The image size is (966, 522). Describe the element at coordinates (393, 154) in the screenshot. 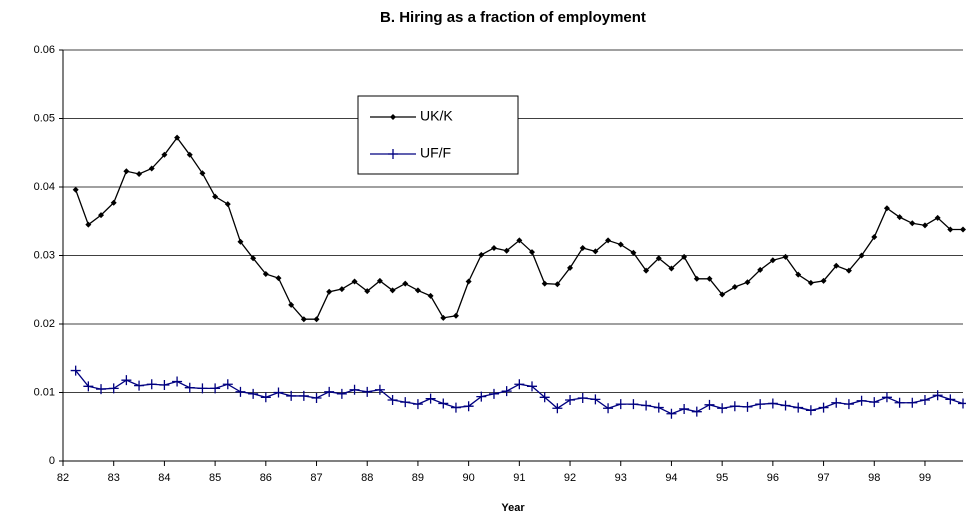

I see `legend-marker` at that location.